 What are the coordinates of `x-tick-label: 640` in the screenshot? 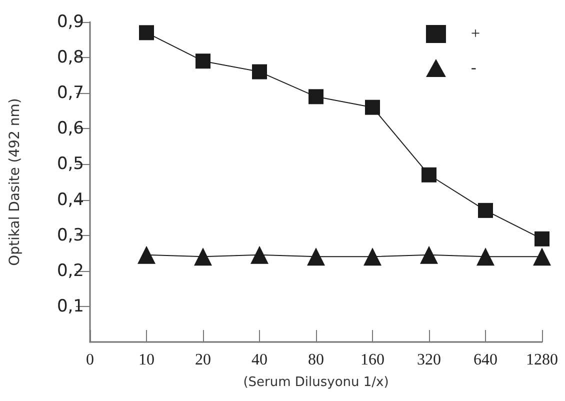 It's located at (486, 360).